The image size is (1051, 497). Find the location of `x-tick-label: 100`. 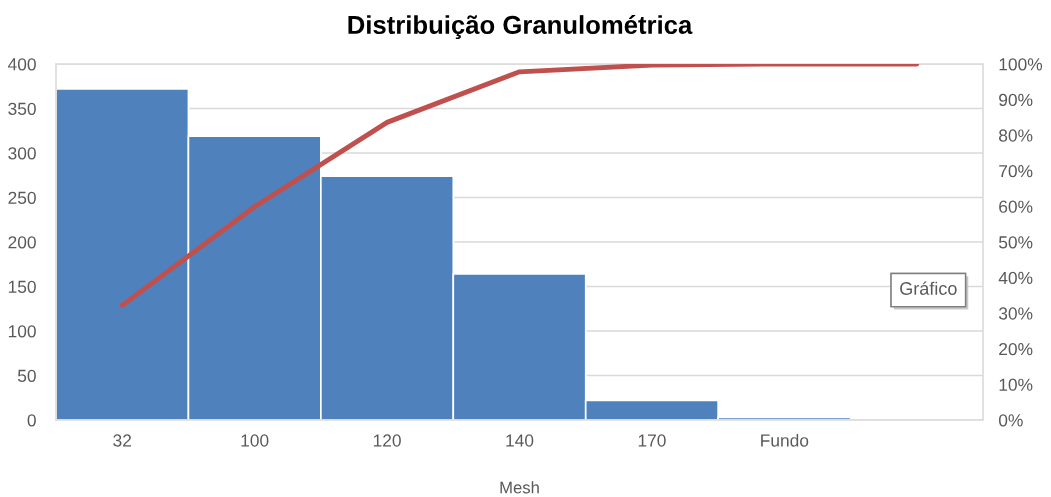

x-tick-label: 100 is located at coordinates (255, 440).